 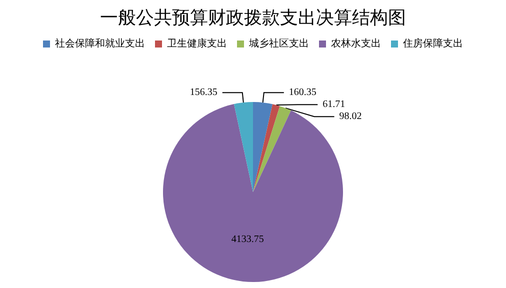 What do you see at coordinates (247, 240) in the screenshot?
I see `data-label: 4133.75` at bounding box center [247, 240].